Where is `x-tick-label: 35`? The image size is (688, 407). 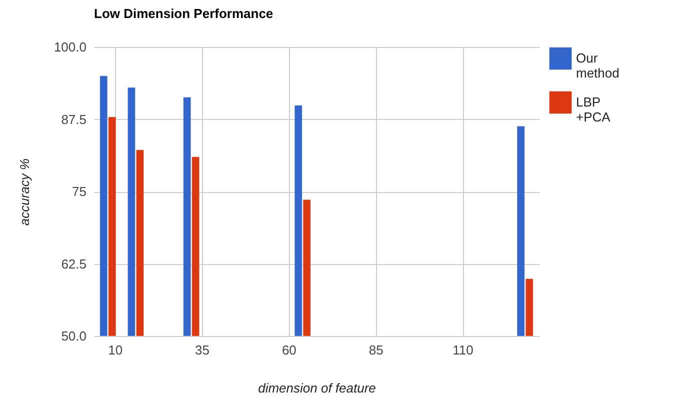 x-tick-label: 35 is located at coordinates (202, 350).